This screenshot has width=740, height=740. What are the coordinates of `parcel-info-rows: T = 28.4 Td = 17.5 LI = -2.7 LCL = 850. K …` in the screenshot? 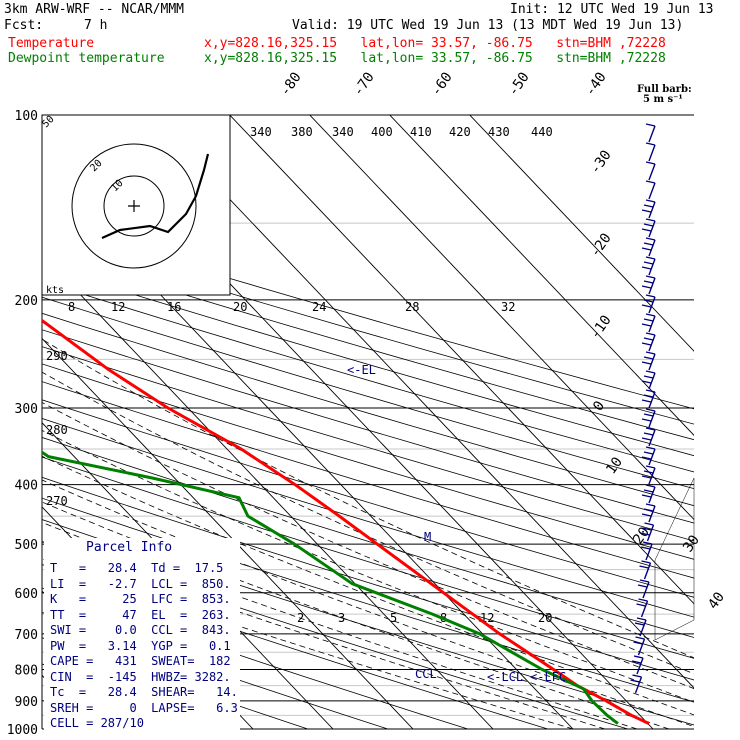 It's located at (144, 646).